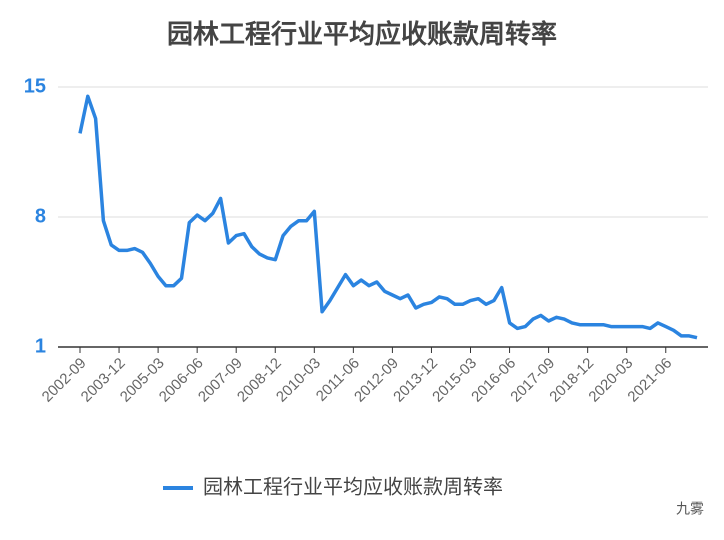 Image resolution: width=724 pixels, height=540 pixels. What do you see at coordinates (40, 216) in the screenshot?
I see `y-tick-label: 8` at bounding box center [40, 216].